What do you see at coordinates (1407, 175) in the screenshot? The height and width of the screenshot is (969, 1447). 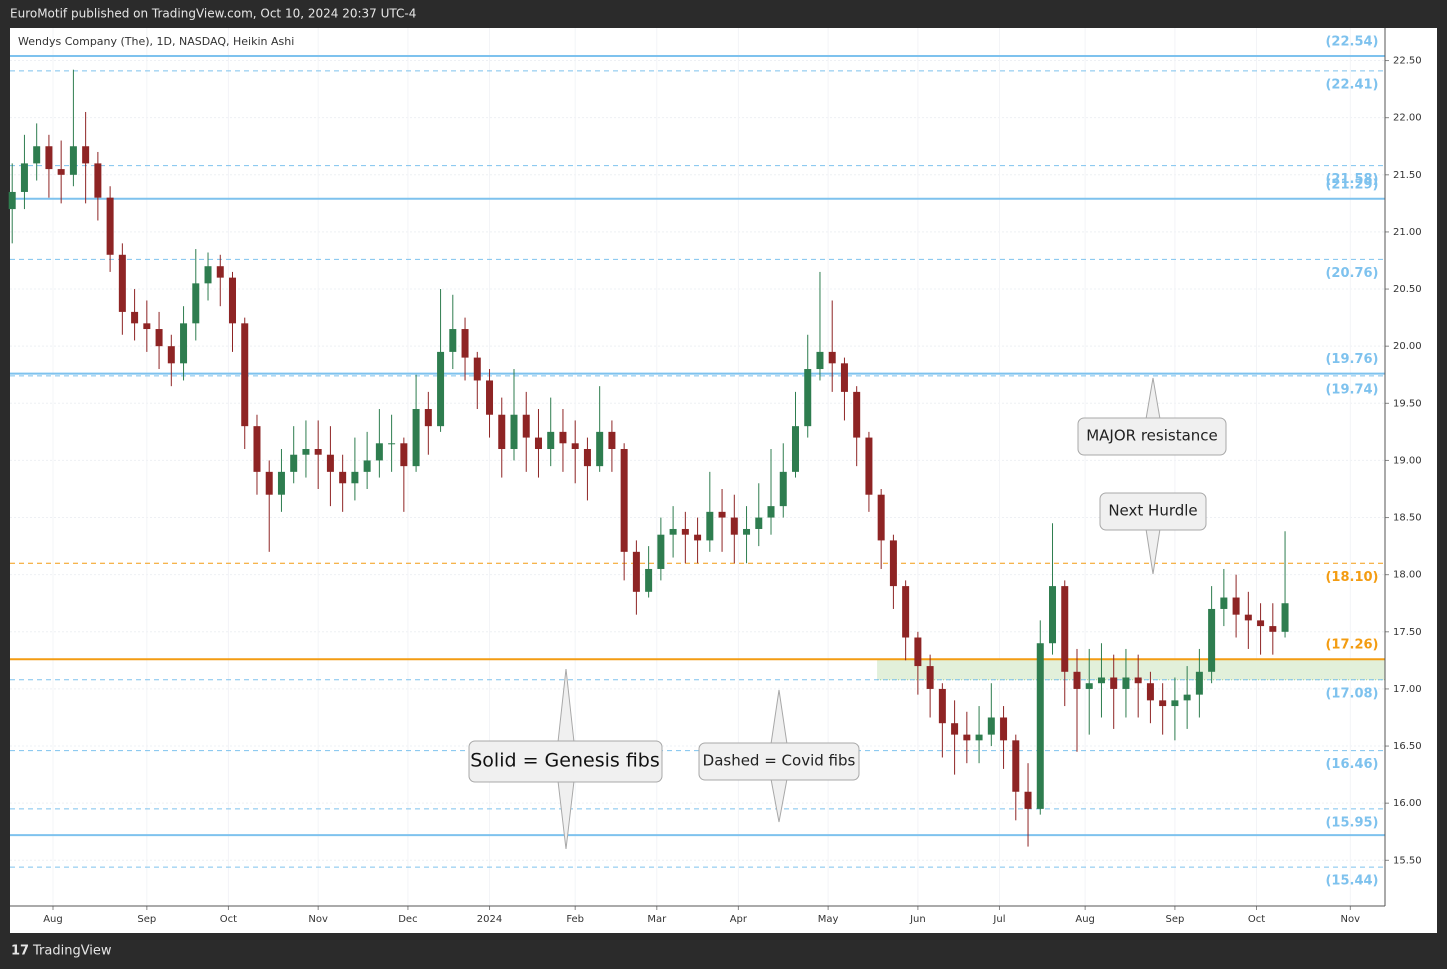 I see `y-tick-label: 21.50` at bounding box center [1407, 175].